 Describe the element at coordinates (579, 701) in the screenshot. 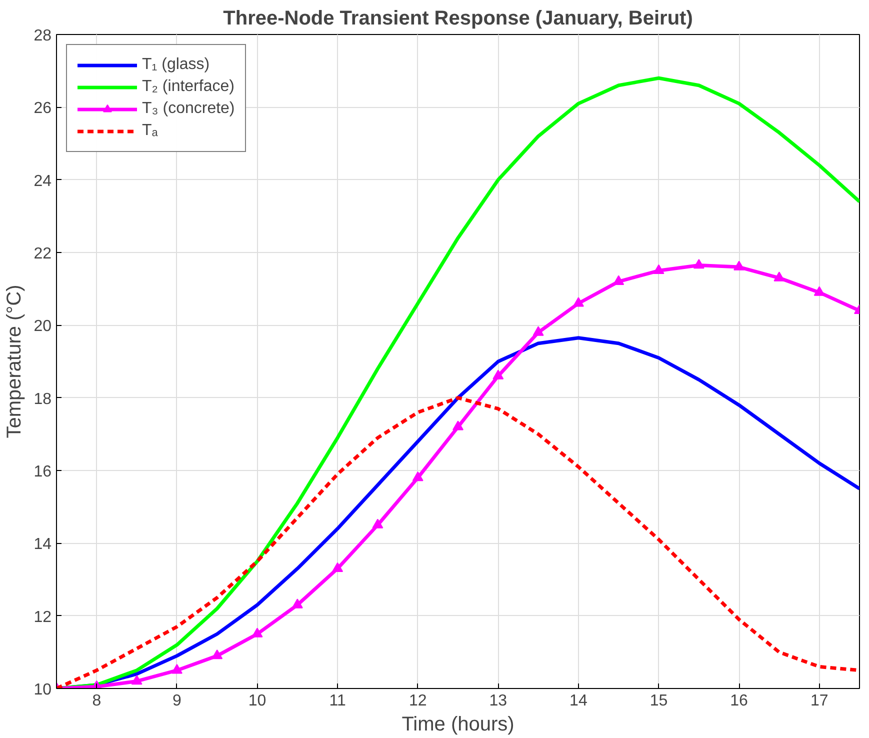

I see `x-tick-label: 14` at that location.